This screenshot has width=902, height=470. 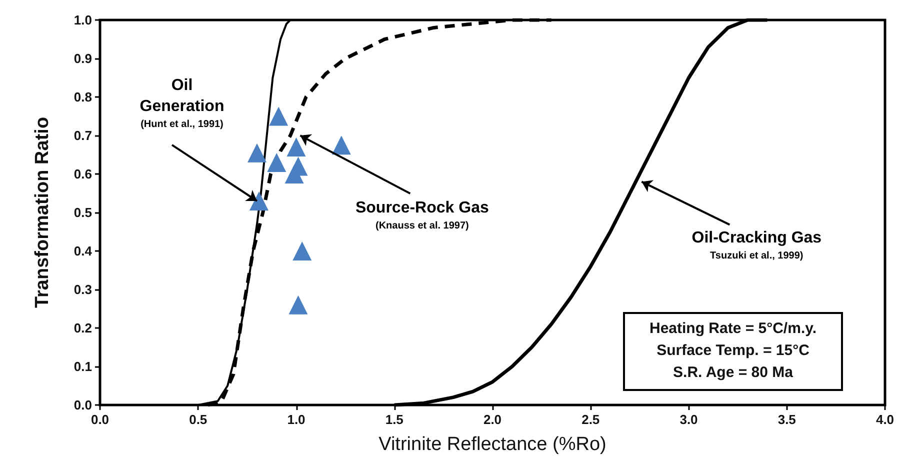 I want to click on annotation: Oil Generation (Hunt et al., 1991), so click(x=182, y=103).